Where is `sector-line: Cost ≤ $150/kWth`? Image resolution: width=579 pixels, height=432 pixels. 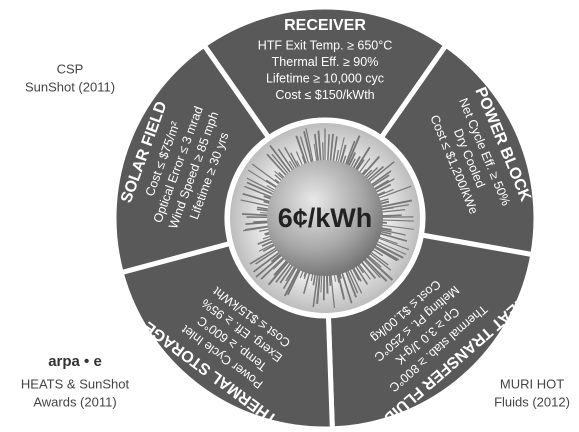
sector-line: Cost ≤ $150/kWth is located at coordinates (324, 95).